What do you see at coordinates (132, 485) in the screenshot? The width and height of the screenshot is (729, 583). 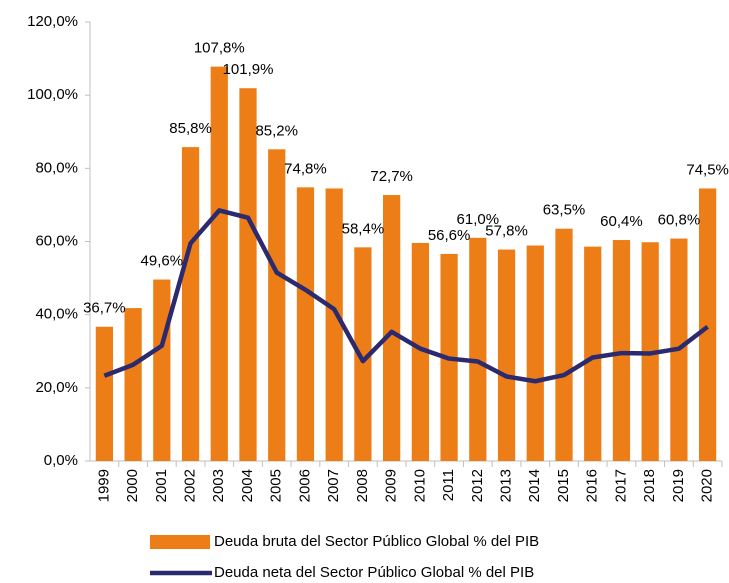 I see `x-tick-label: 2000` at bounding box center [132, 485].